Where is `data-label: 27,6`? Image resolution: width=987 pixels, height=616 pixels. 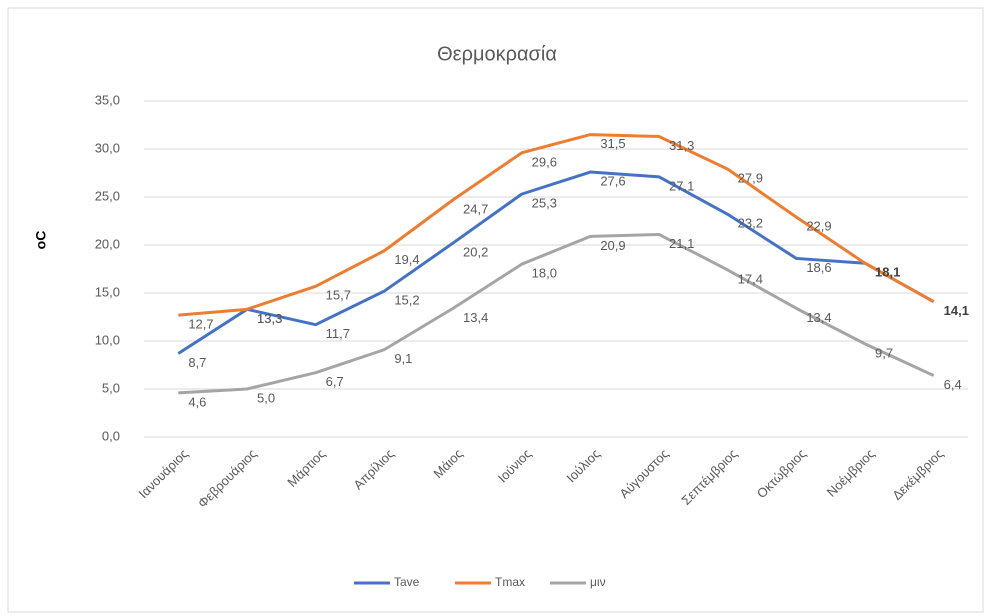
data-label: 27,6 is located at coordinates (612, 180).